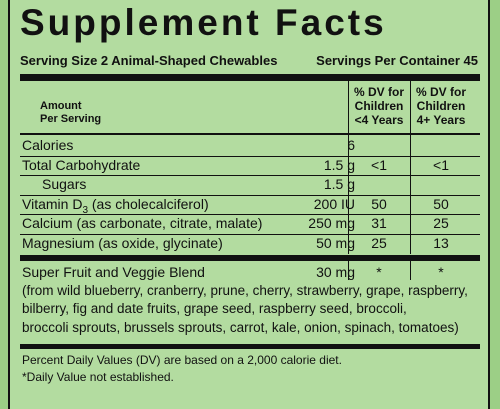  What do you see at coordinates (379, 203) in the screenshot?
I see `dv1: 50` at bounding box center [379, 203].